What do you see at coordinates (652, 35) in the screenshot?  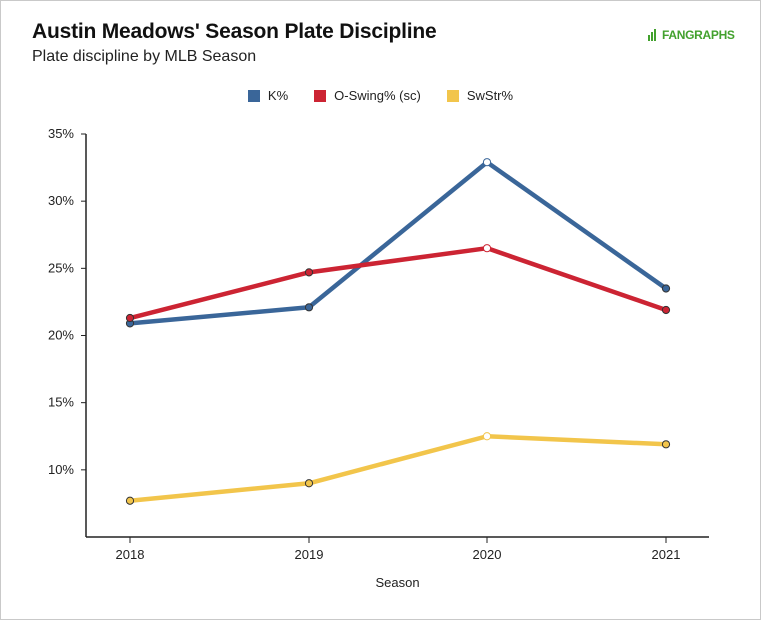 I see `fangraphs-logo-icon` at bounding box center [652, 35].